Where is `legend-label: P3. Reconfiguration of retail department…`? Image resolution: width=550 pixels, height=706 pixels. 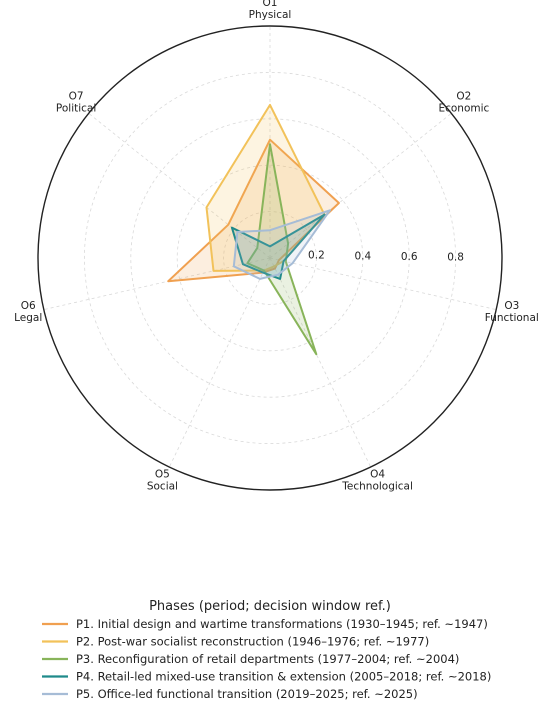
legend-label: P3. Reconfiguration of retail department… is located at coordinates (267, 659).